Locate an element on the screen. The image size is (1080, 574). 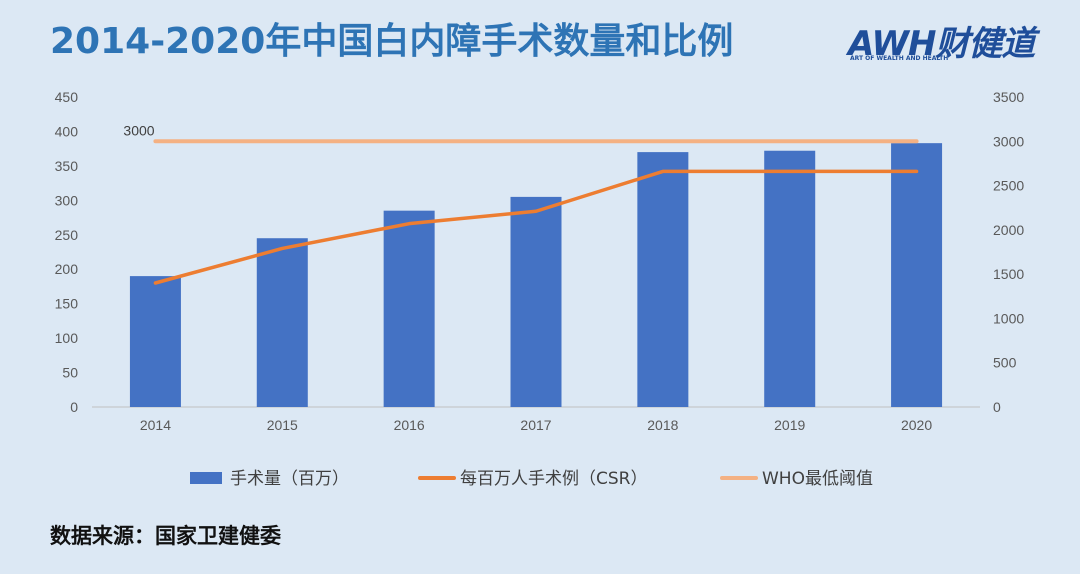
right-axis-tick-label: 1000 is located at coordinates (1008, 318).